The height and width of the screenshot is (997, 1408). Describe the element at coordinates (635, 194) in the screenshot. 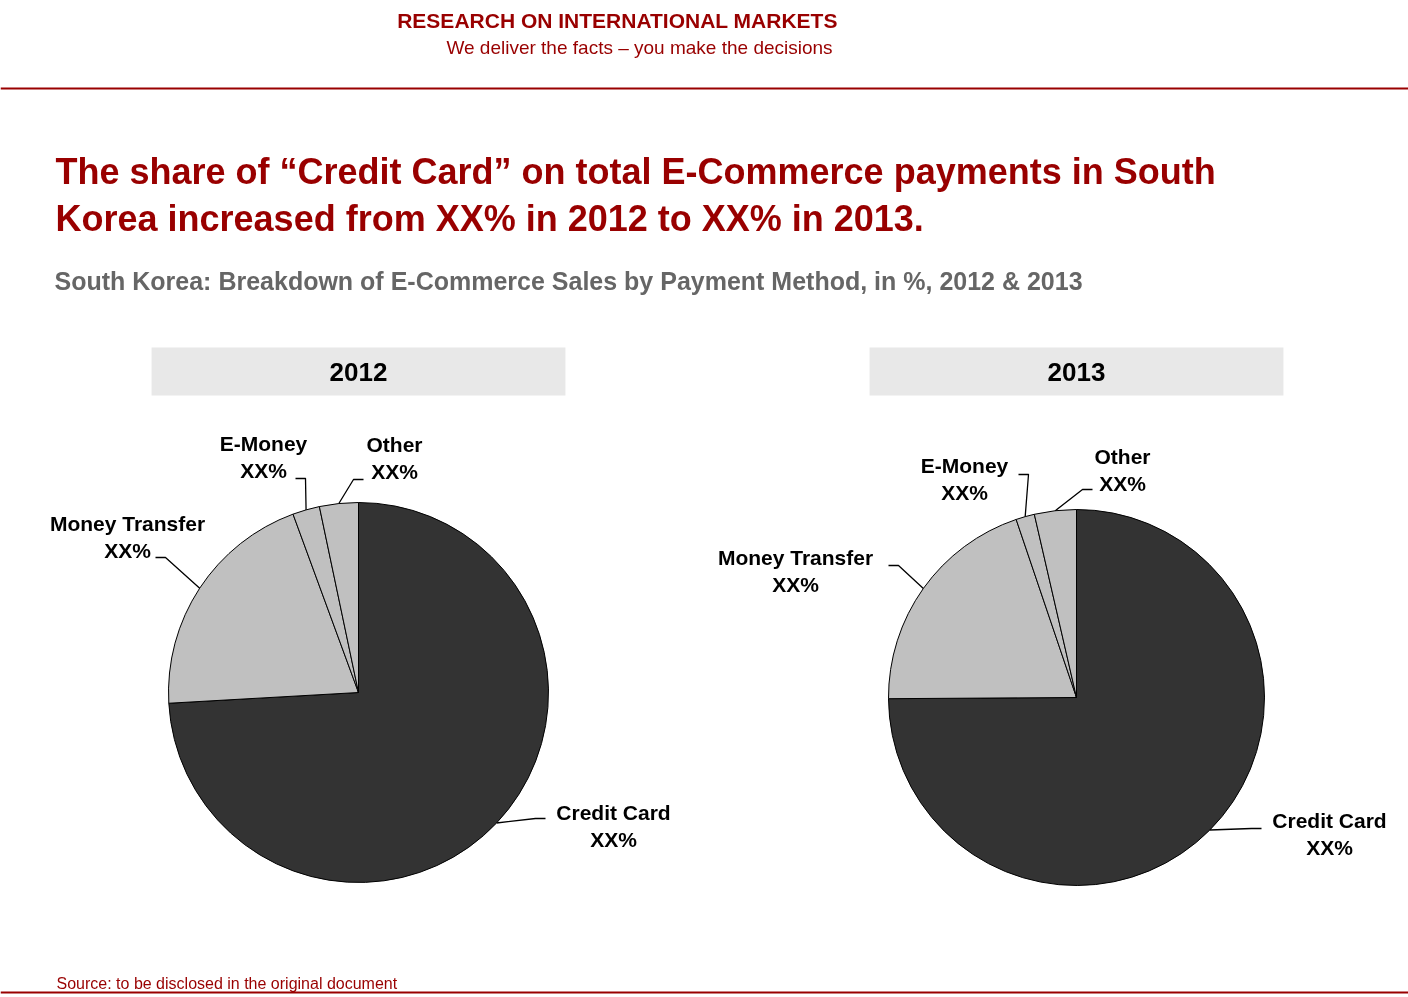

I see `text: The share of “Credit Card” on total E-Commerce payments in South Korea increased from XX% in 2012 to XX% in 2013.` at that location.